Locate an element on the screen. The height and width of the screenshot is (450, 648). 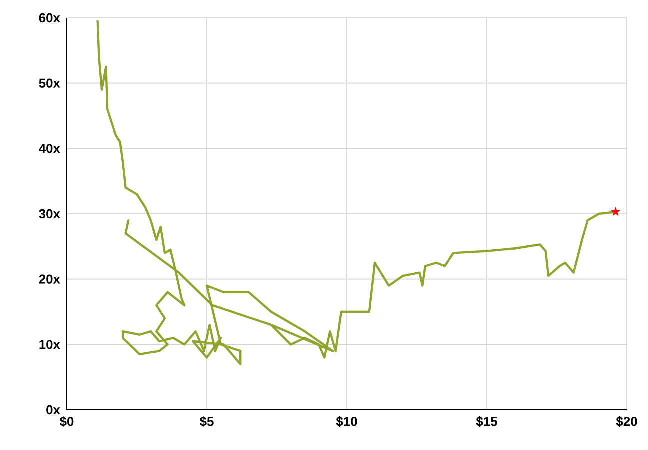
x-tick-label: $0 is located at coordinates (67, 422).